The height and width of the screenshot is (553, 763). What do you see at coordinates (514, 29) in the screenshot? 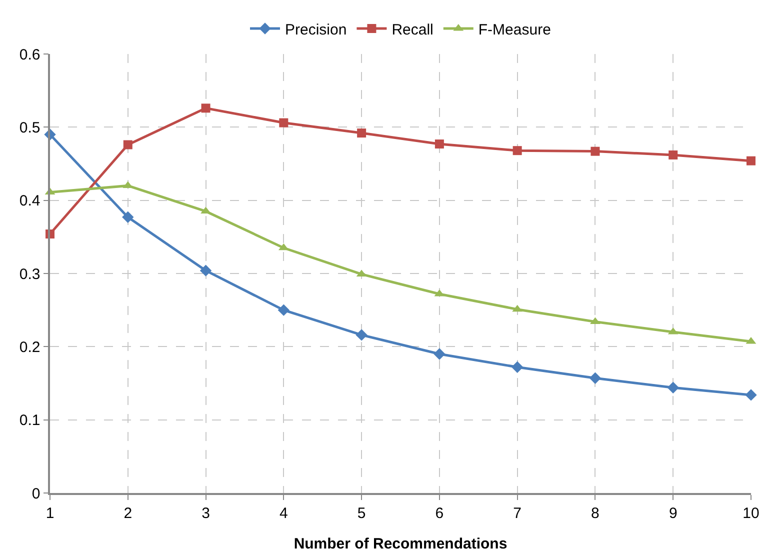
I see `legend-label: F-Measure` at bounding box center [514, 29].